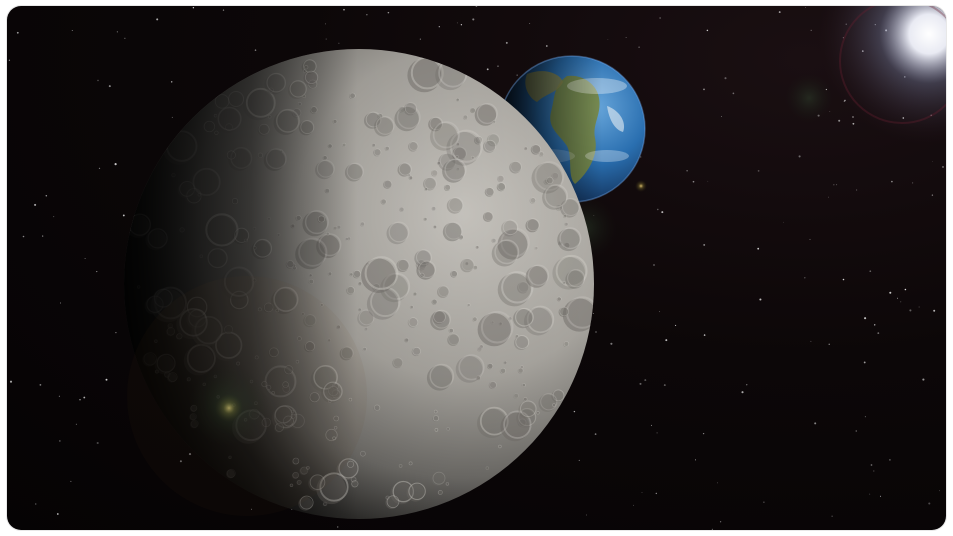  I want to click on lens-flare-green, so click(809, 98).